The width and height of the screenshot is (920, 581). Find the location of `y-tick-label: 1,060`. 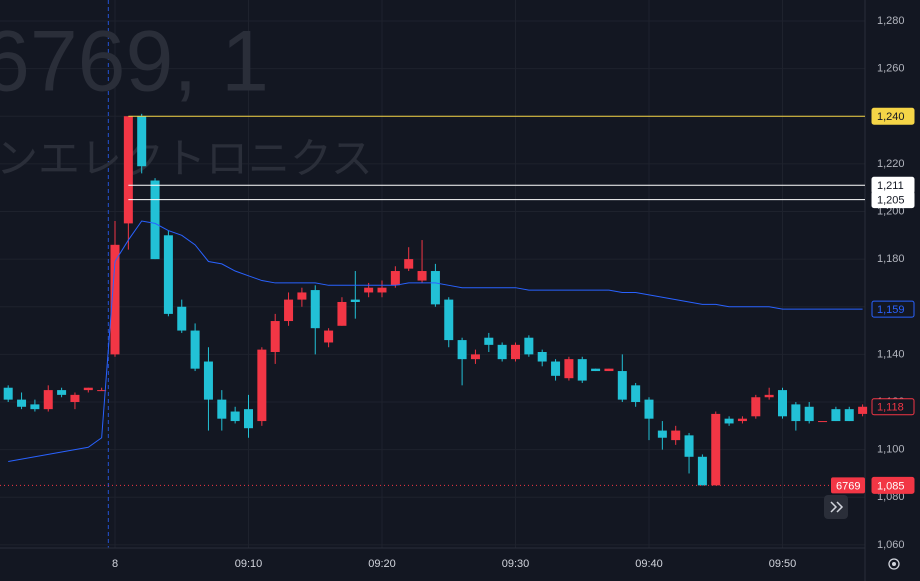

y-tick-label: 1,060 is located at coordinates (891, 545).